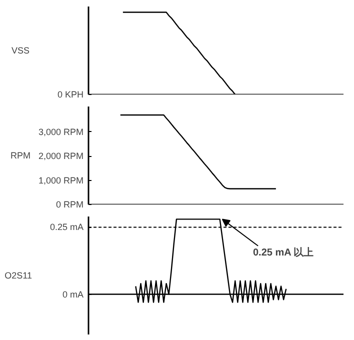  Describe the element at coordinates (20, 155) in the screenshot. I see `y-axis-title: RPM` at that location.